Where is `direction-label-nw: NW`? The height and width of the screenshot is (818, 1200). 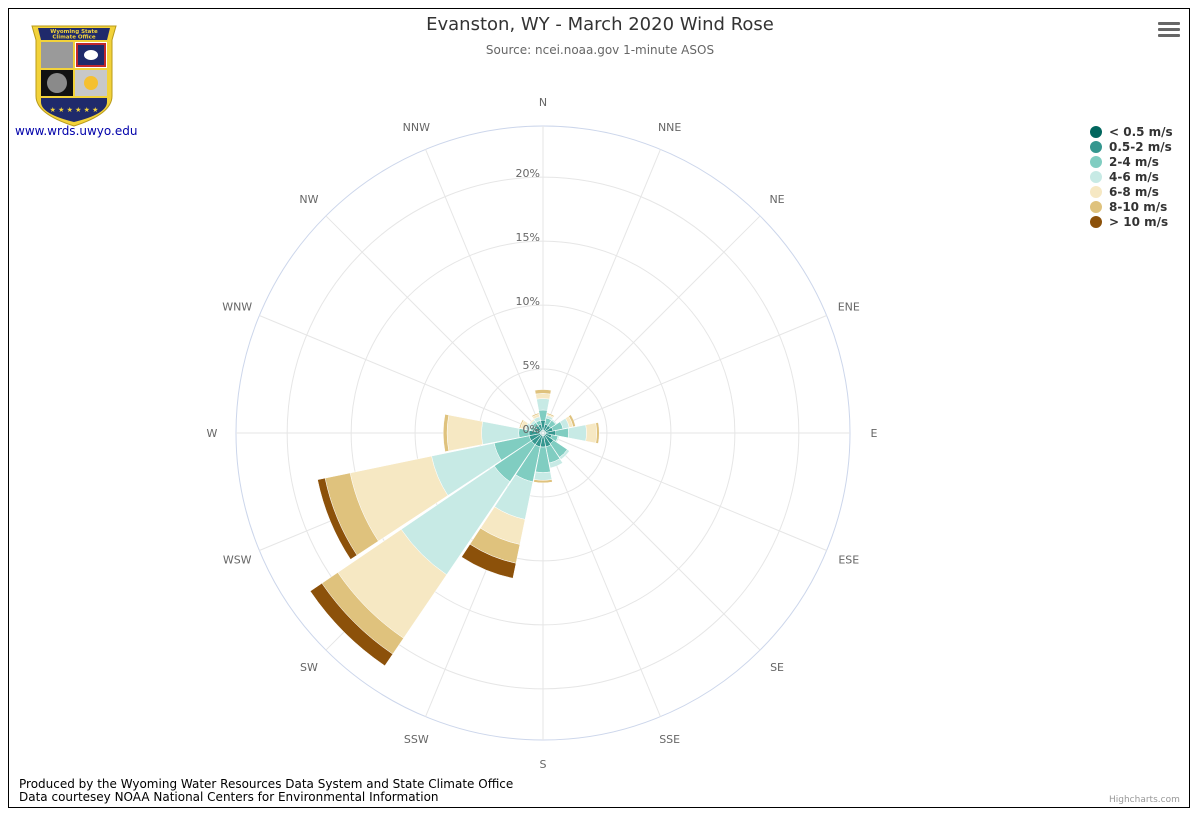
direction-label-nw: NW is located at coordinates (308, 199).